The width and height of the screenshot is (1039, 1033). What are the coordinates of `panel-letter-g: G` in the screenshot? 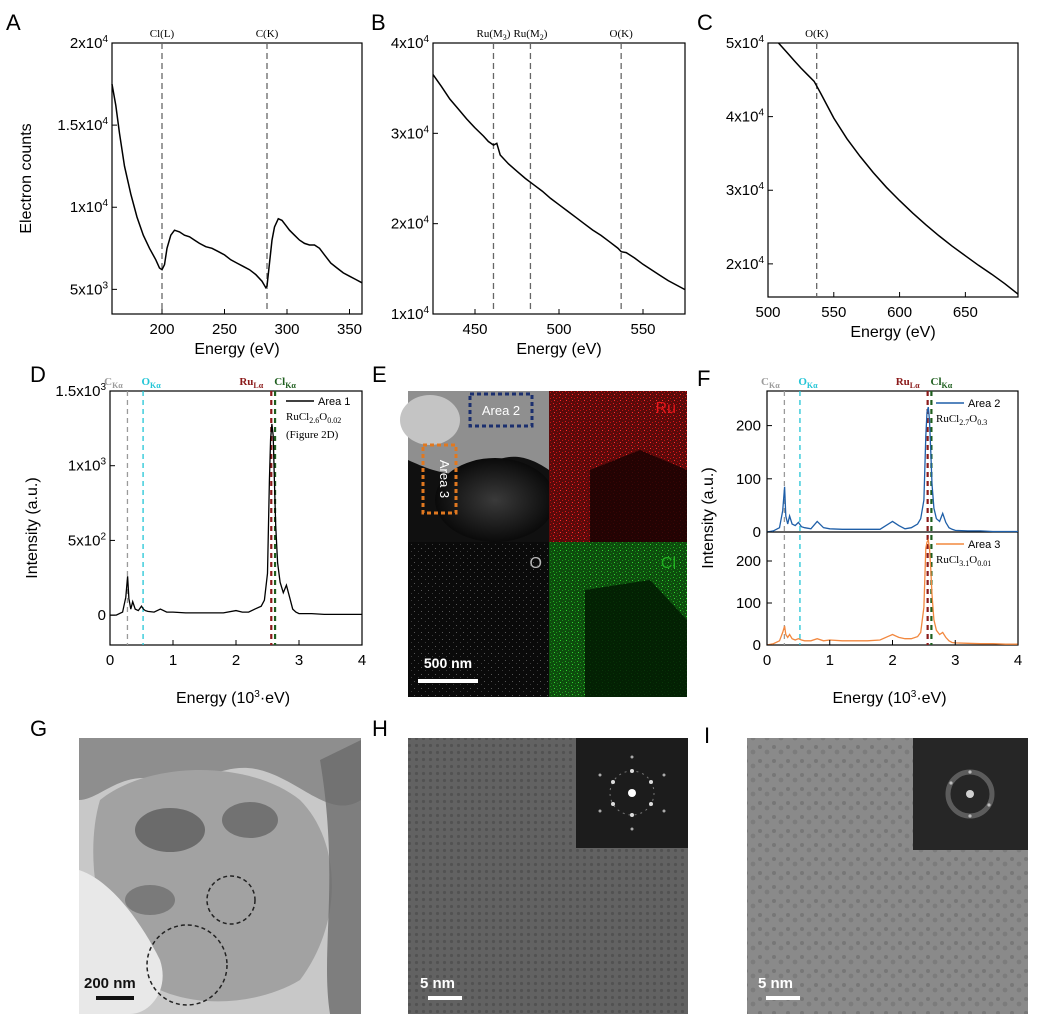 It's located at (38, 728).